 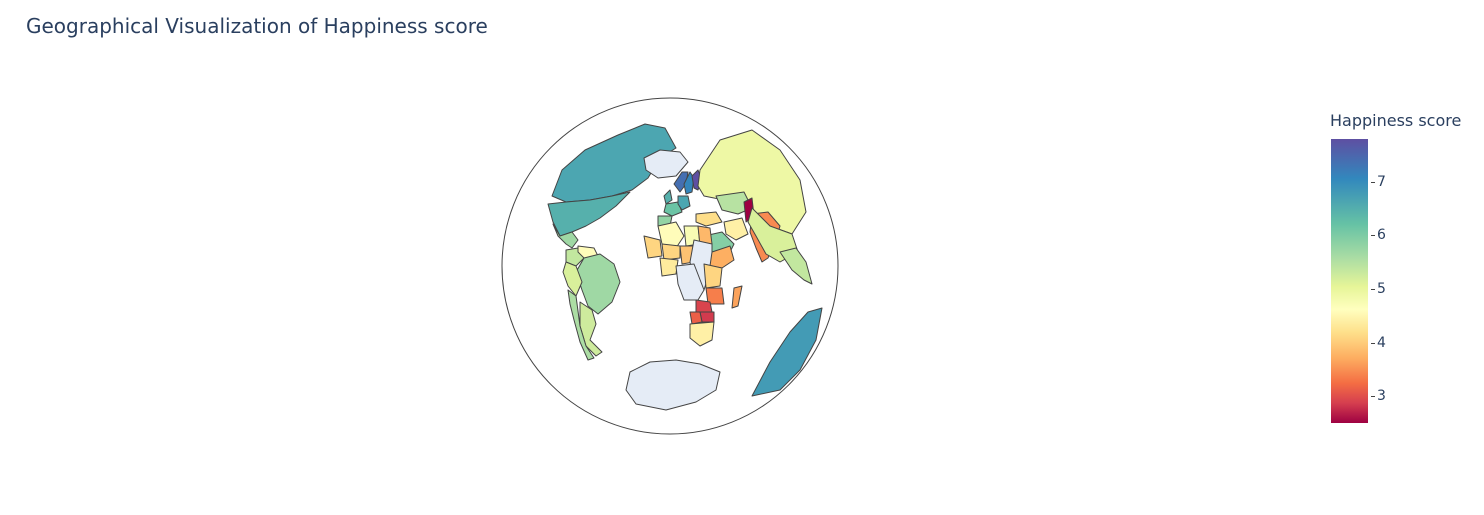 I want to click on country-china, so click(x=773, y=235).